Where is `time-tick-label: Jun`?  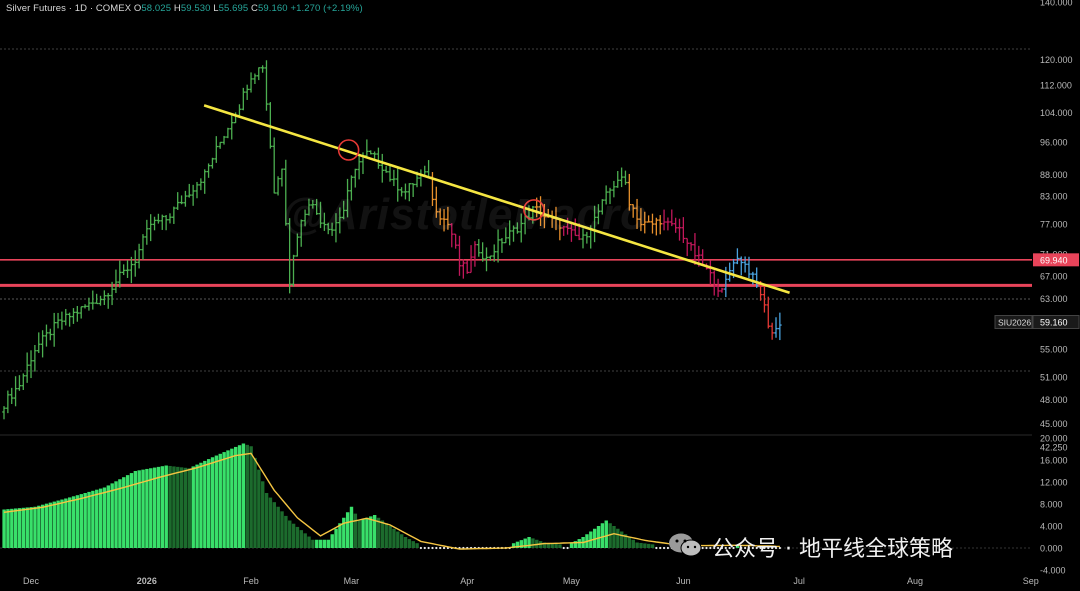 time-tick-label: Jun is located at coordinates (683, 581).